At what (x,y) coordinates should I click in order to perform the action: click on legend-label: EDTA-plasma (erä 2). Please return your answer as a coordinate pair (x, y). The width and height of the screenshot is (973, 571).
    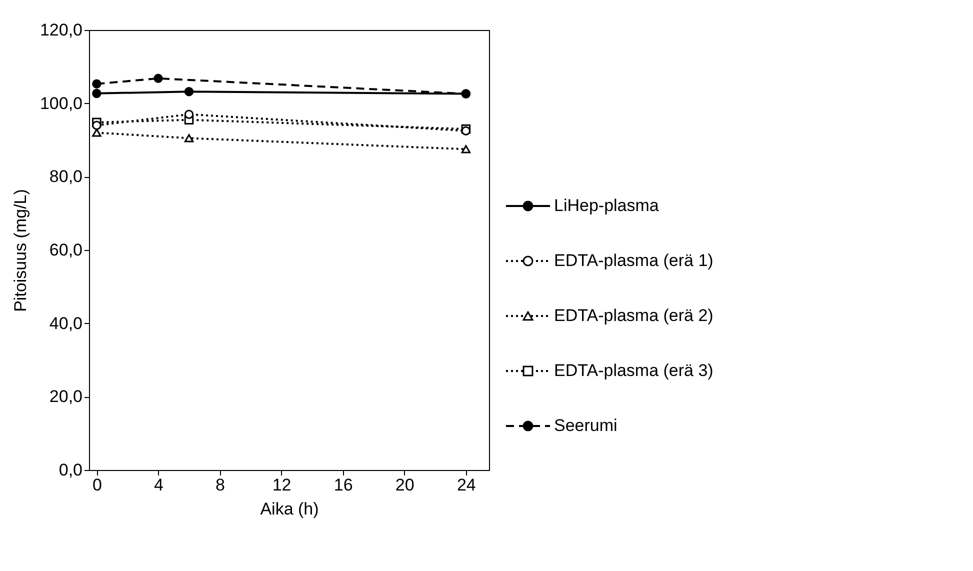
    Looking at the image, I should click on (634, 315).